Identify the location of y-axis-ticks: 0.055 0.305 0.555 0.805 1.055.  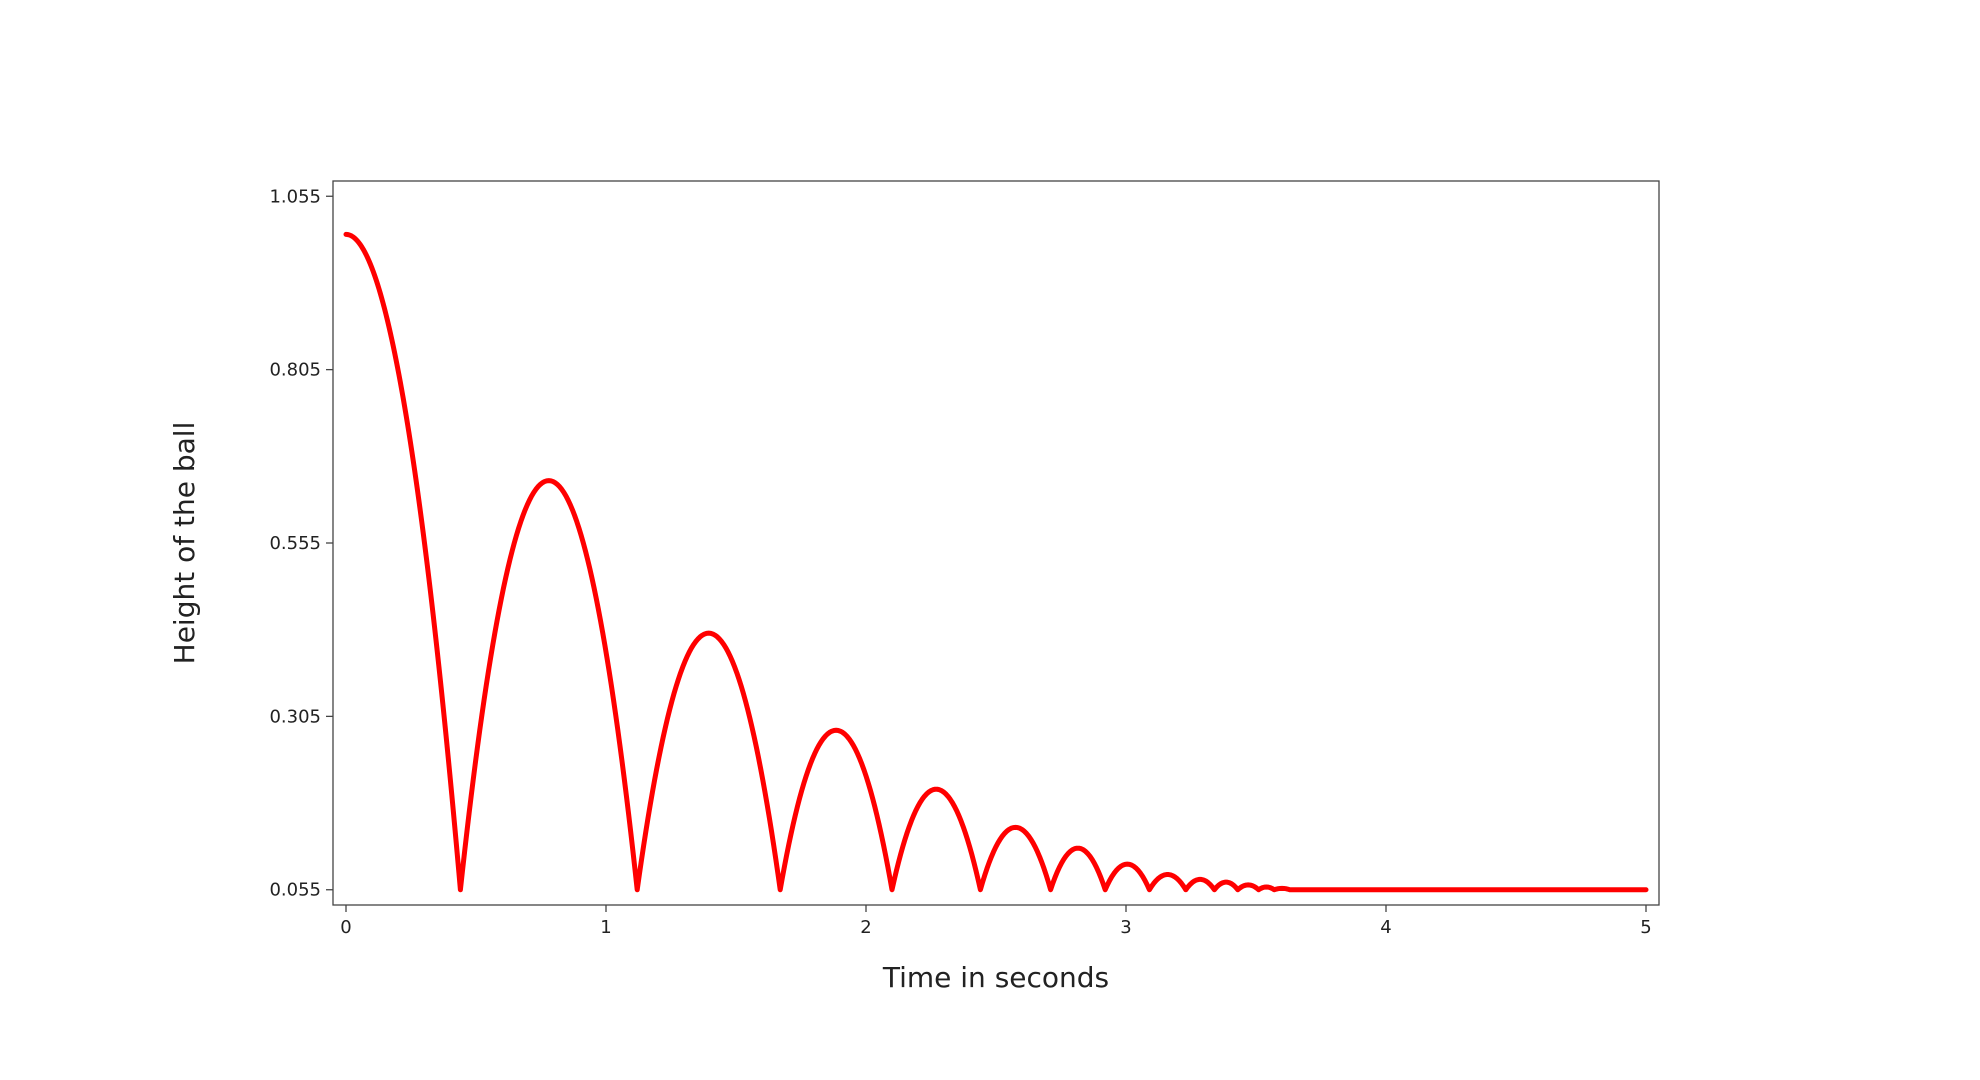
(301, 543).